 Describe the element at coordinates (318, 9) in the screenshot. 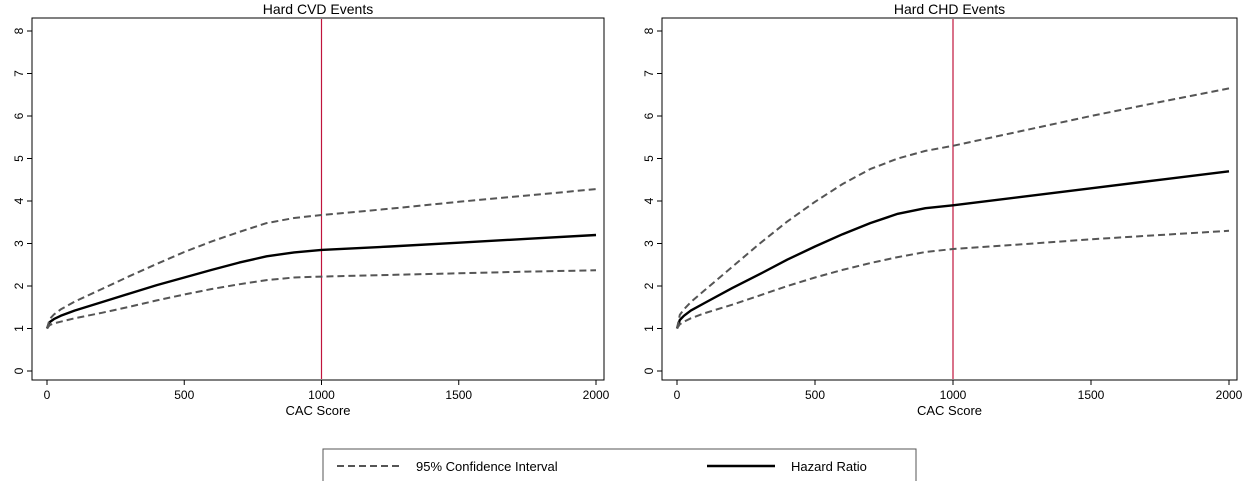

I see `chart-title: Hard CVD Events` at that location.